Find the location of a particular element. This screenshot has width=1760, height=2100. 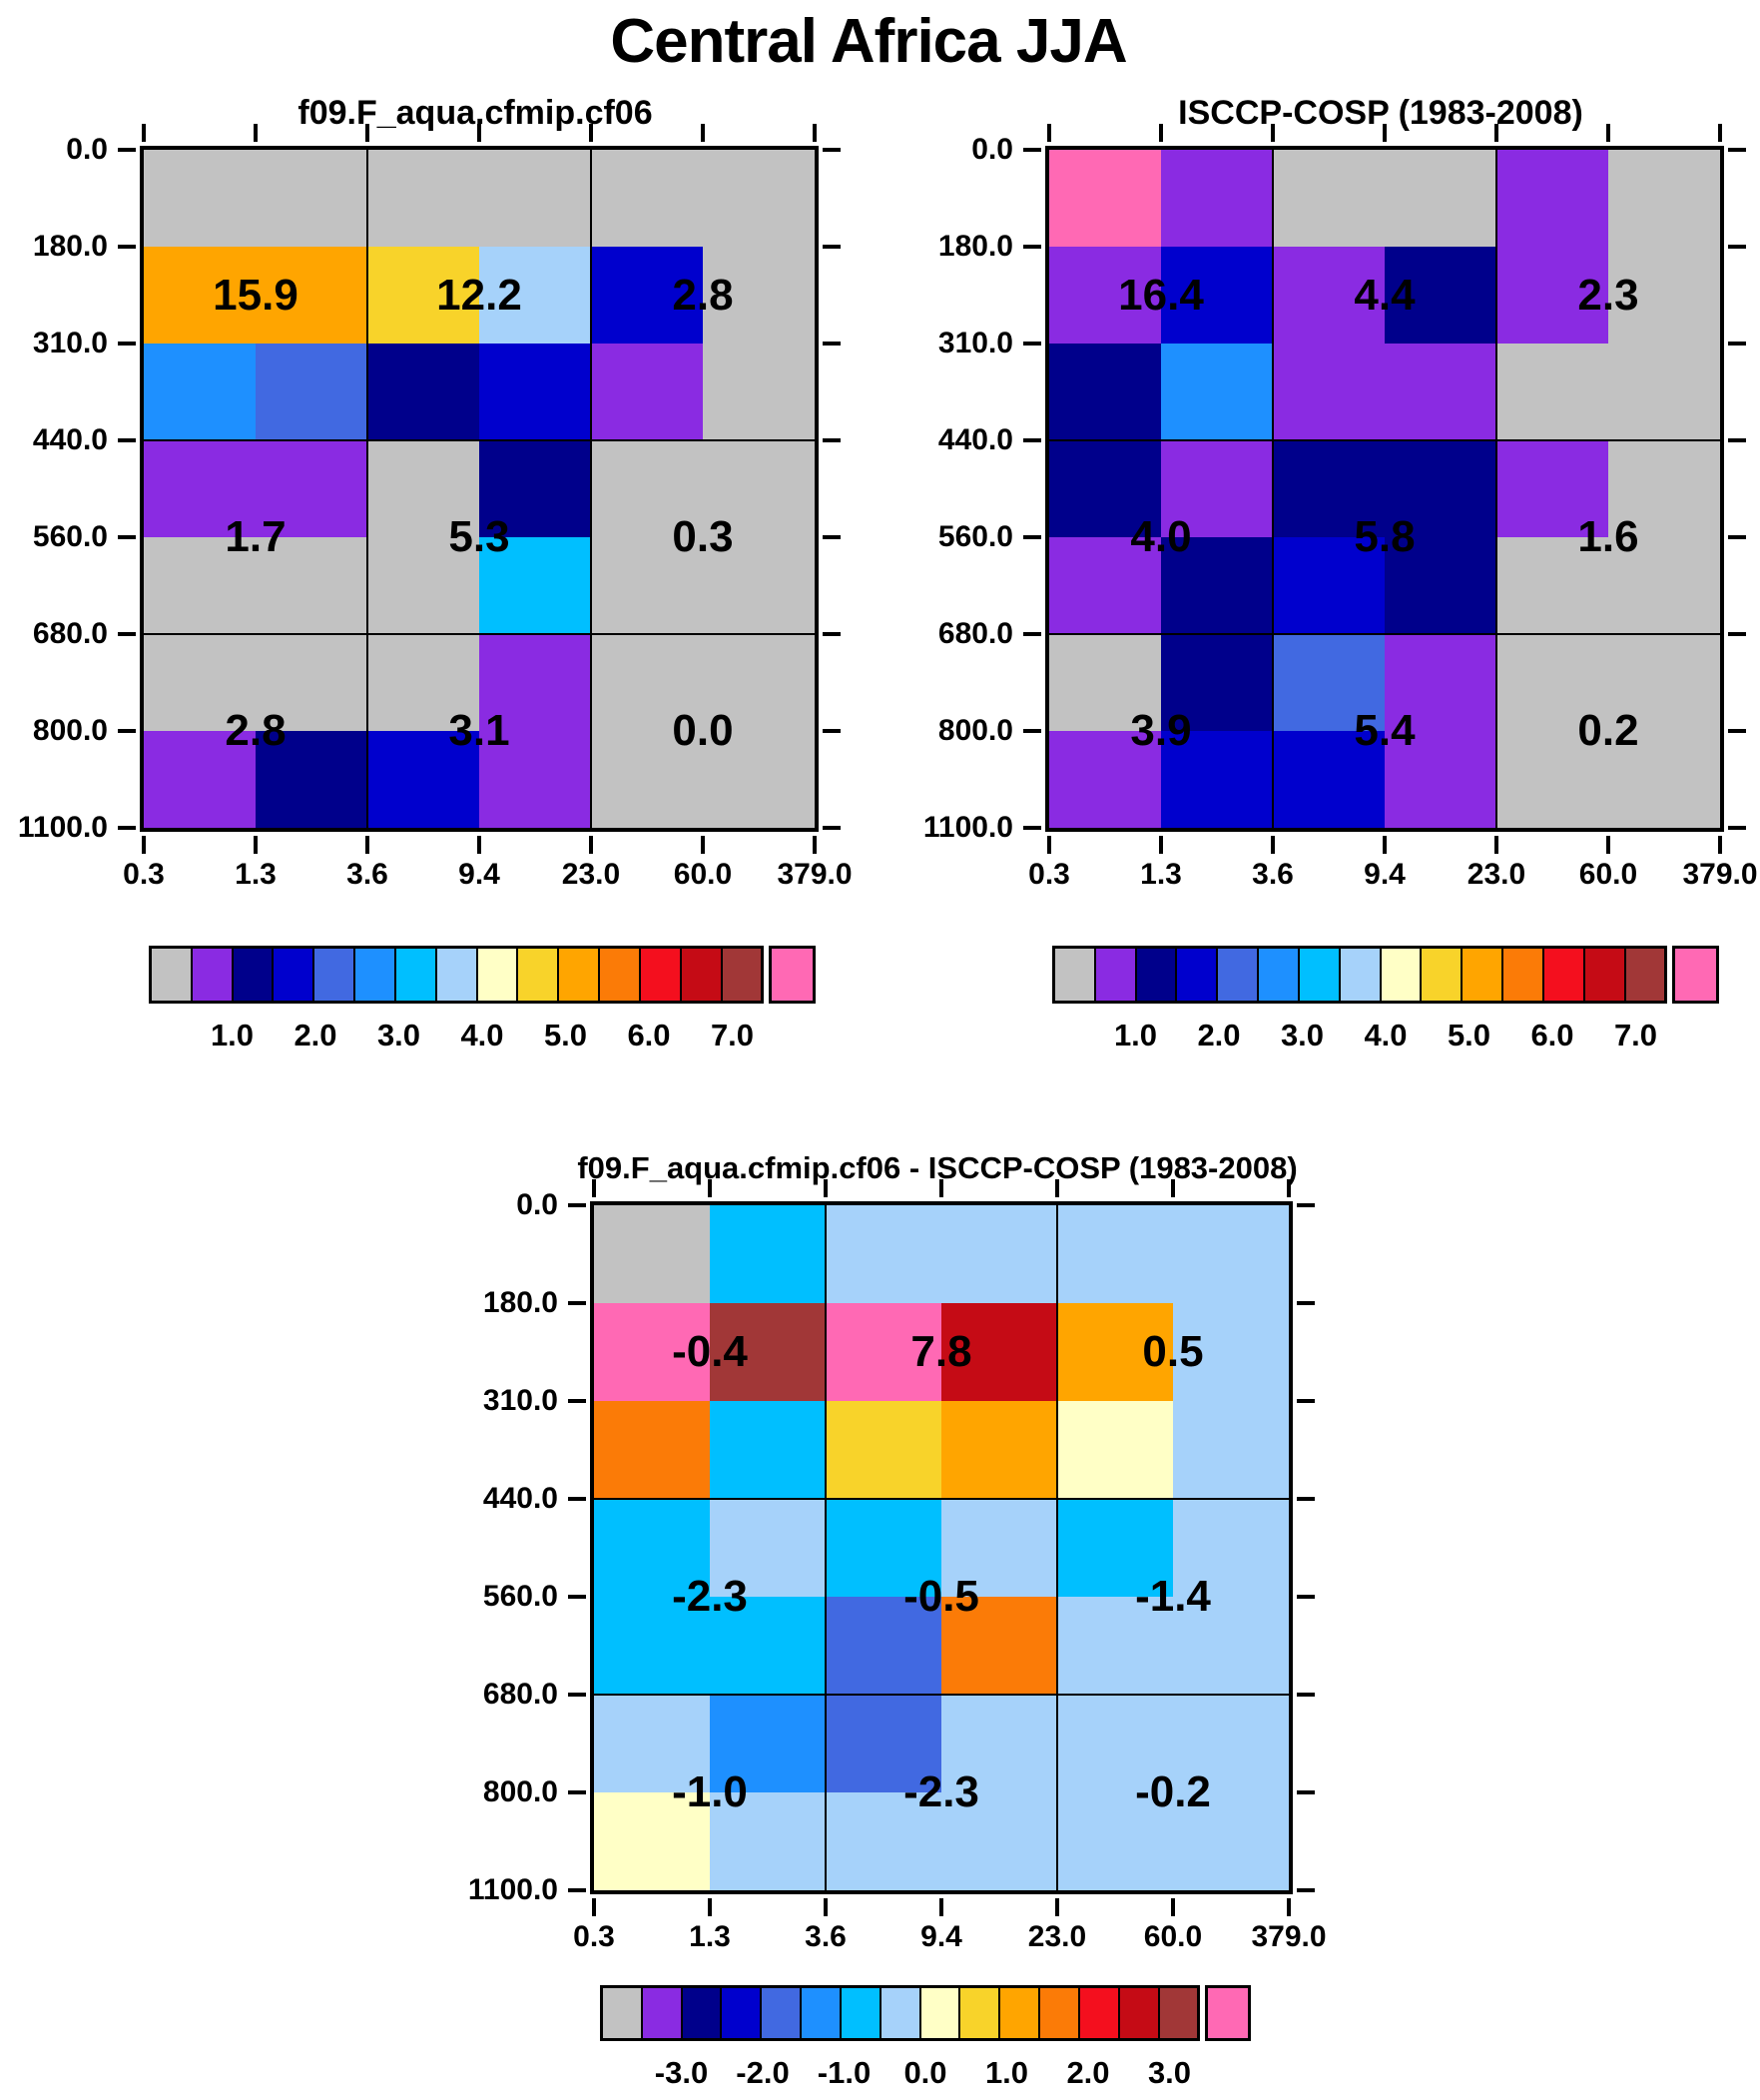

cell-r6c5 is located at coordinates (647, 682).